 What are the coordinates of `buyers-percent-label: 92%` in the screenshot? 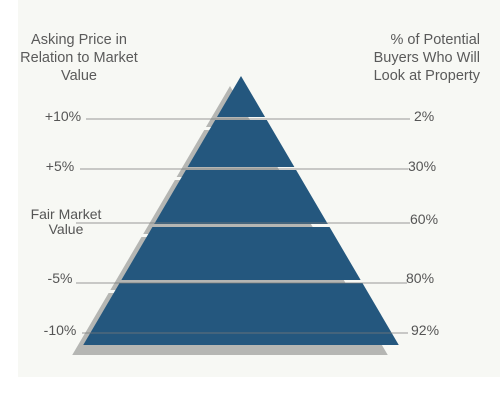 It's located at (425, 330).